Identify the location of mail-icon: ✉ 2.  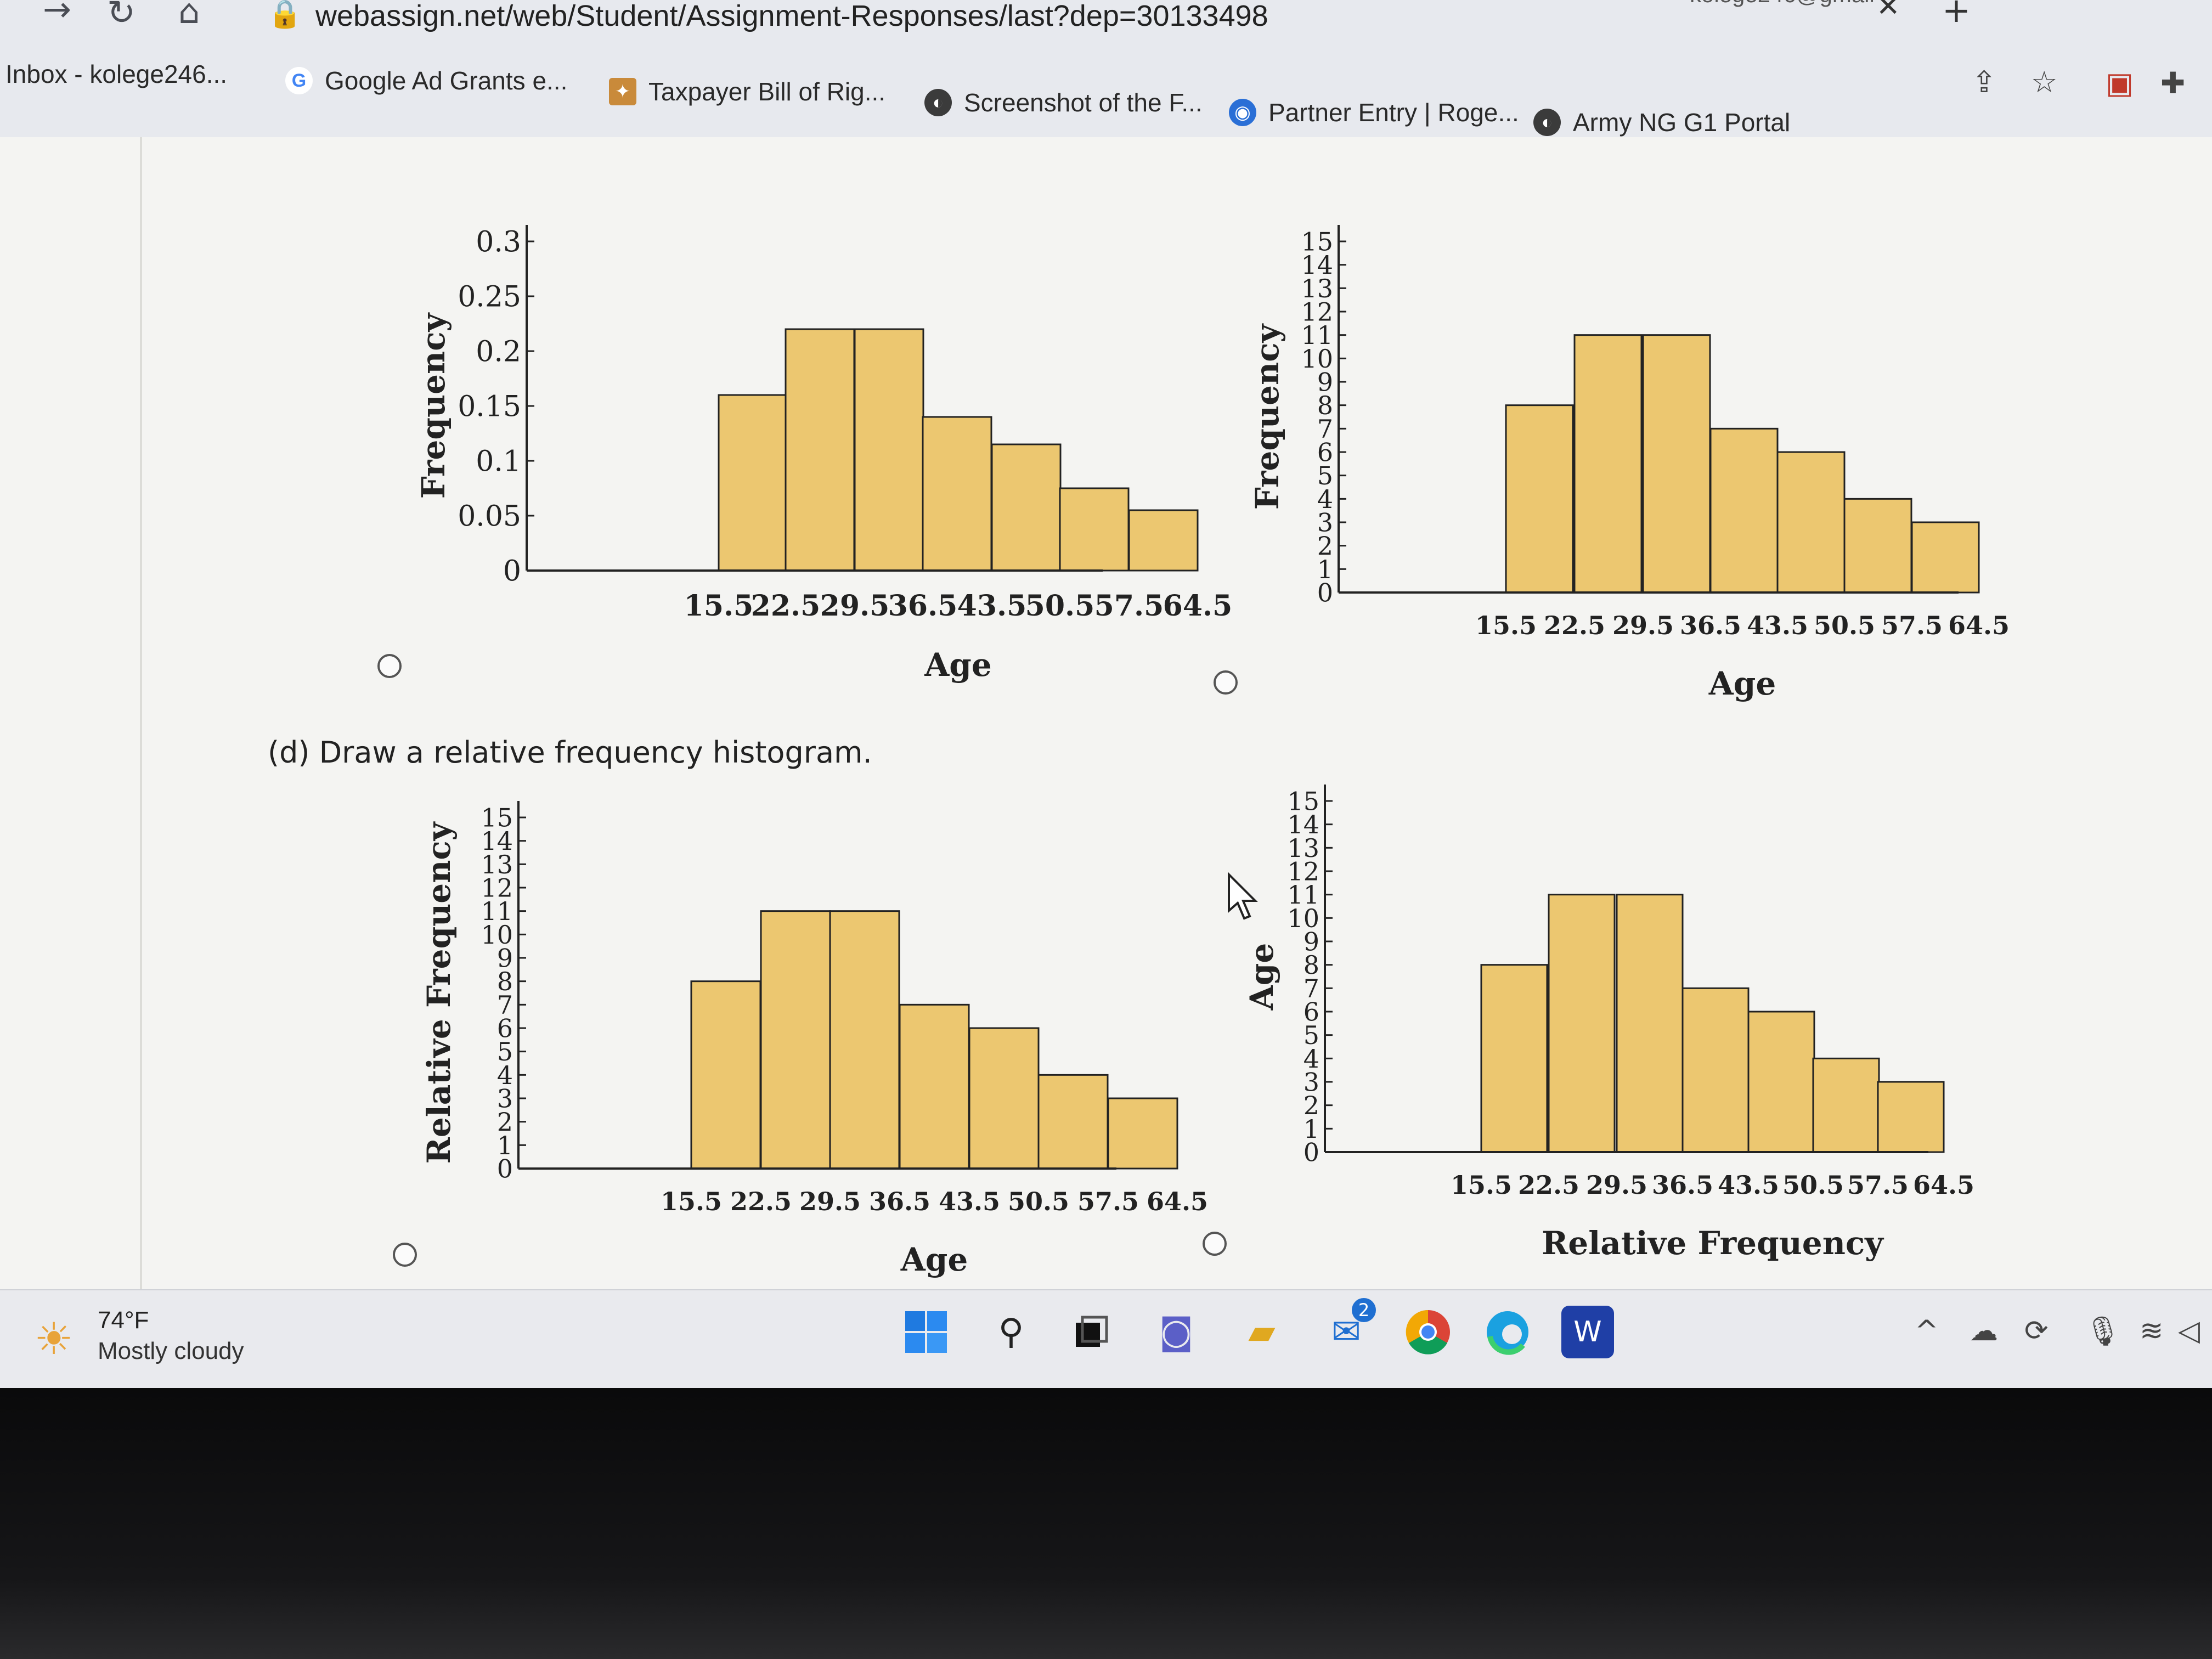
(1348, 1328).